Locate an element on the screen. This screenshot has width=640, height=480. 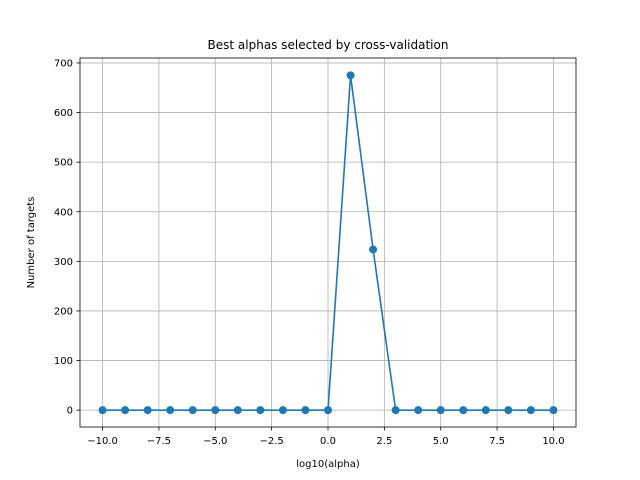
y-tick-label: 100 is located at coordinates (63, 361).